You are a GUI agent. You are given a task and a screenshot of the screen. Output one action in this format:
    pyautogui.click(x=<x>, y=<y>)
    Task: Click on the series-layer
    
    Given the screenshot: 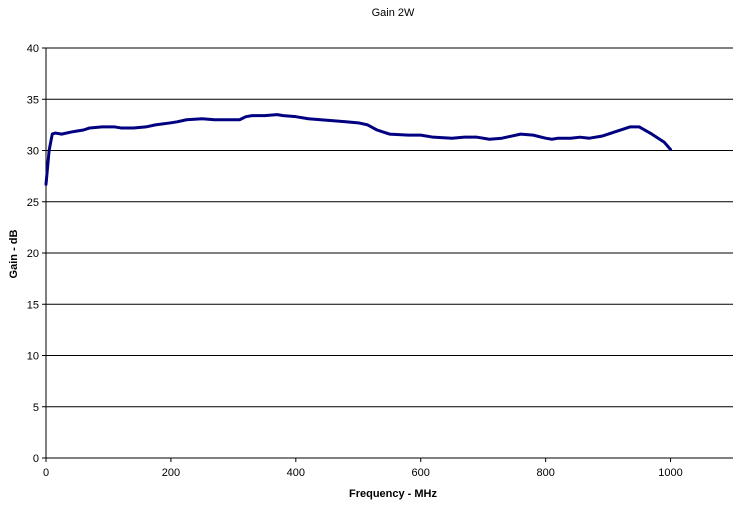 What is the action you would take?
    pyautogui.click(x=358, y=149)
    